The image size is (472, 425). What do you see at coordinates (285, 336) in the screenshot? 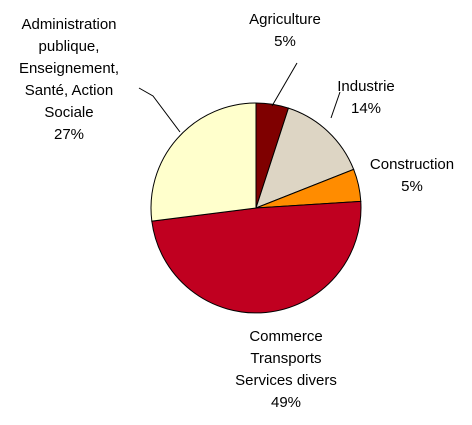
I see `slice-label-3-line-0: Commerce` at bounding box center [285, 336].